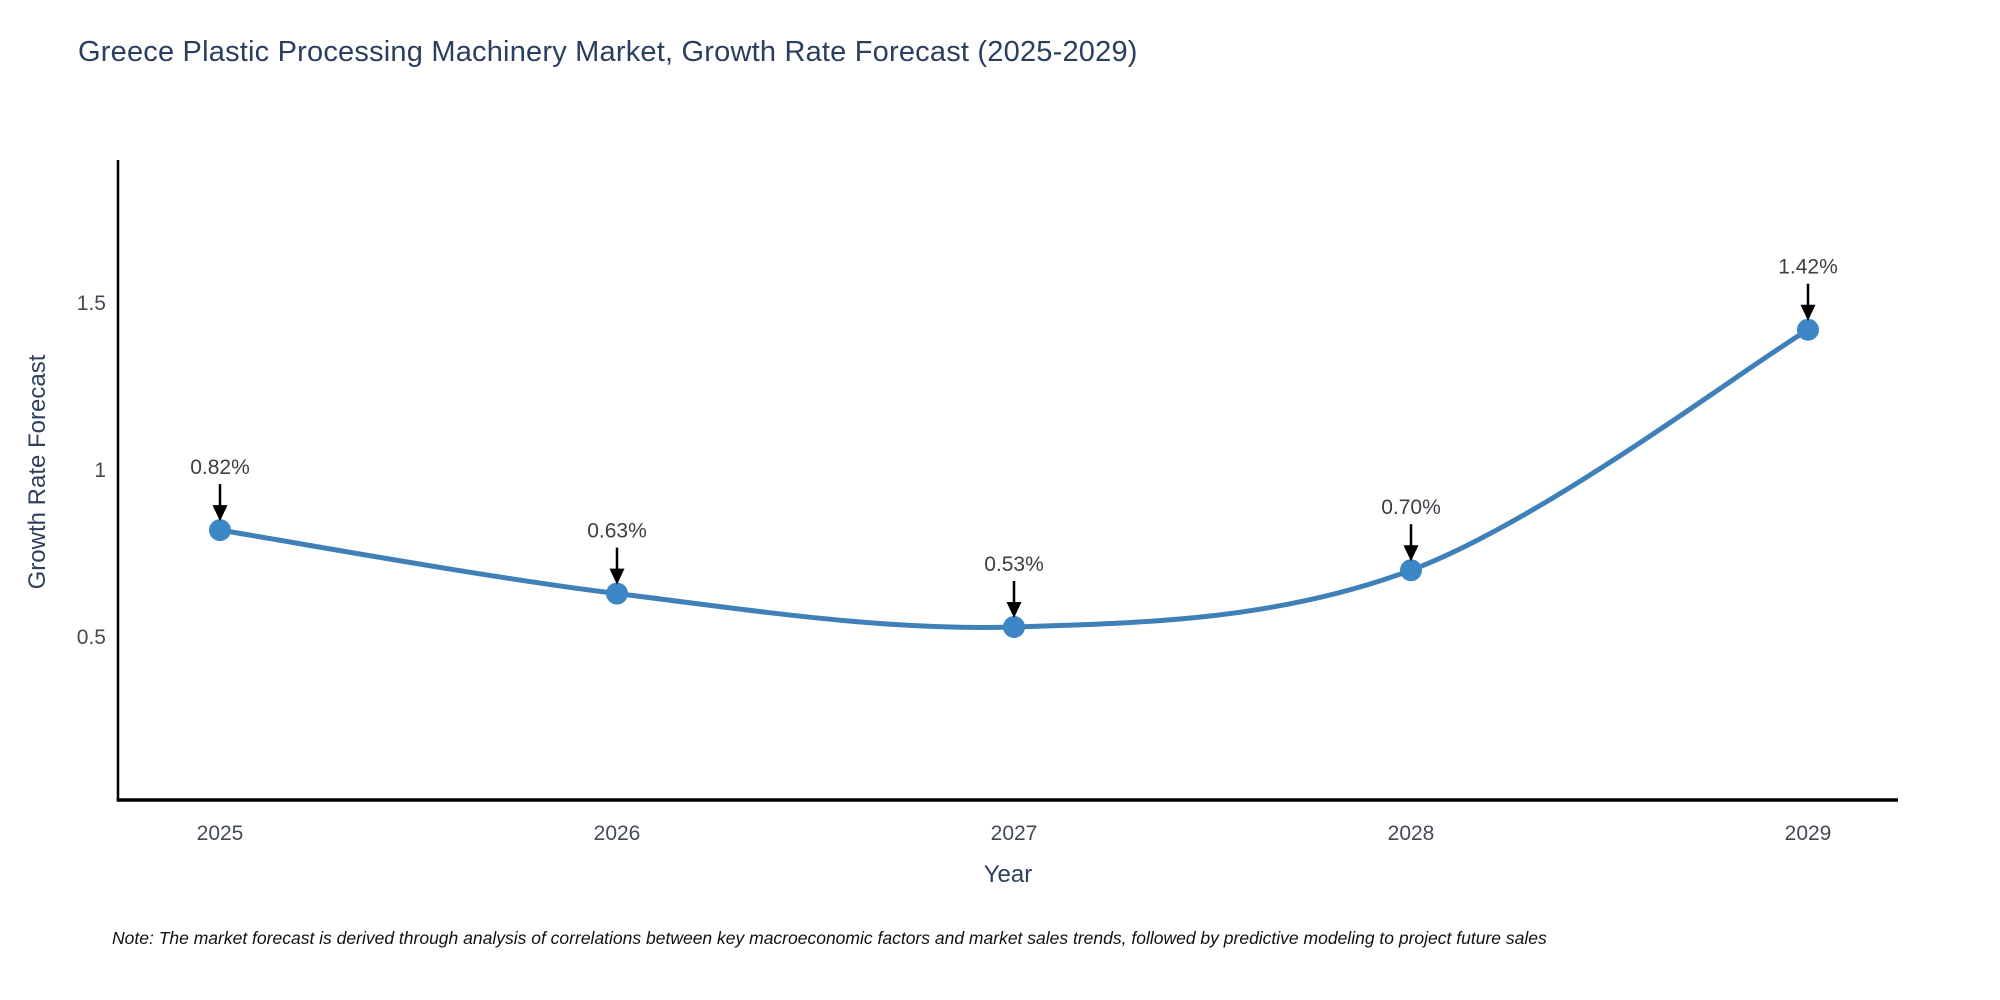  I want to click on y-tick-label: 1, so click(100, 470).